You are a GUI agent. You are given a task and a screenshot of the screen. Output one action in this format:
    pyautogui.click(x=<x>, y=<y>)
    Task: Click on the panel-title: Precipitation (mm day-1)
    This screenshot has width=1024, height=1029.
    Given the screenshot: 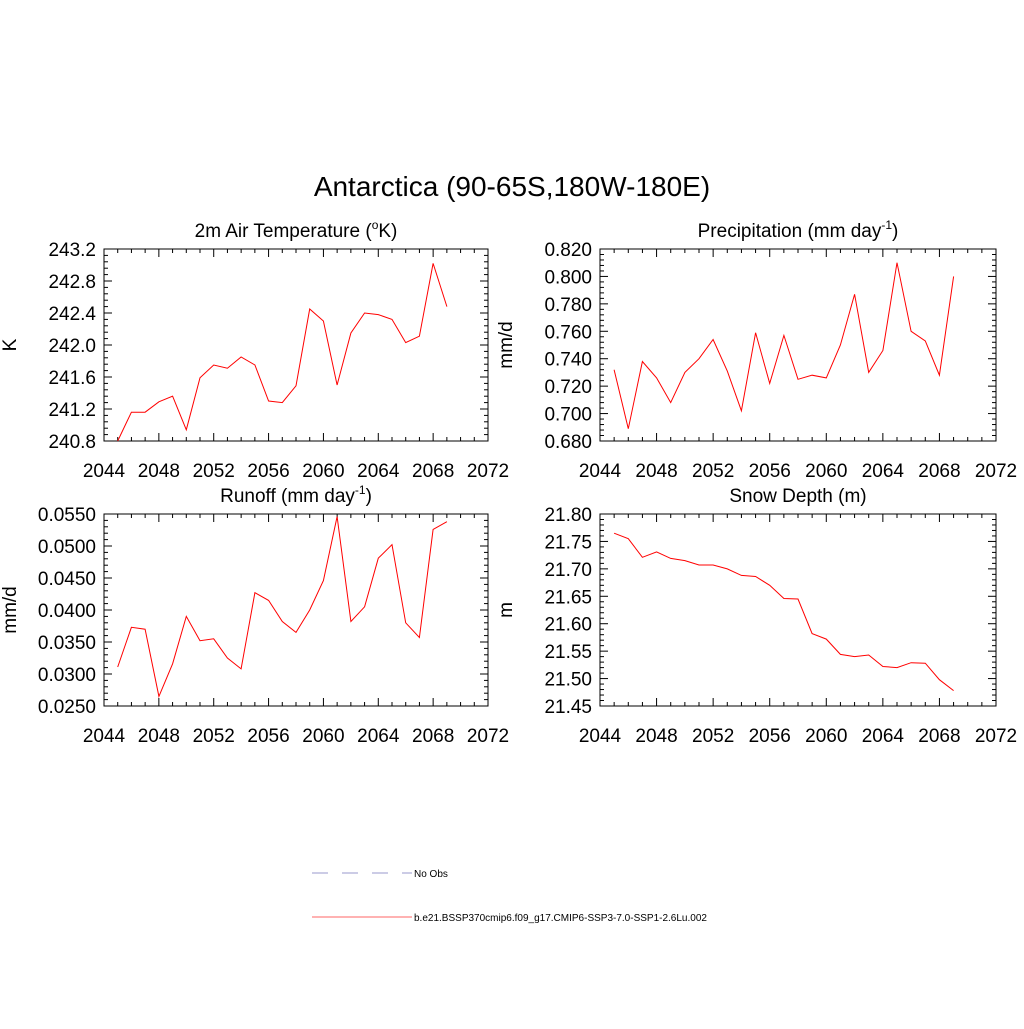 What is the action you would take?
    pyautogui.click(x=798, y=230)
    